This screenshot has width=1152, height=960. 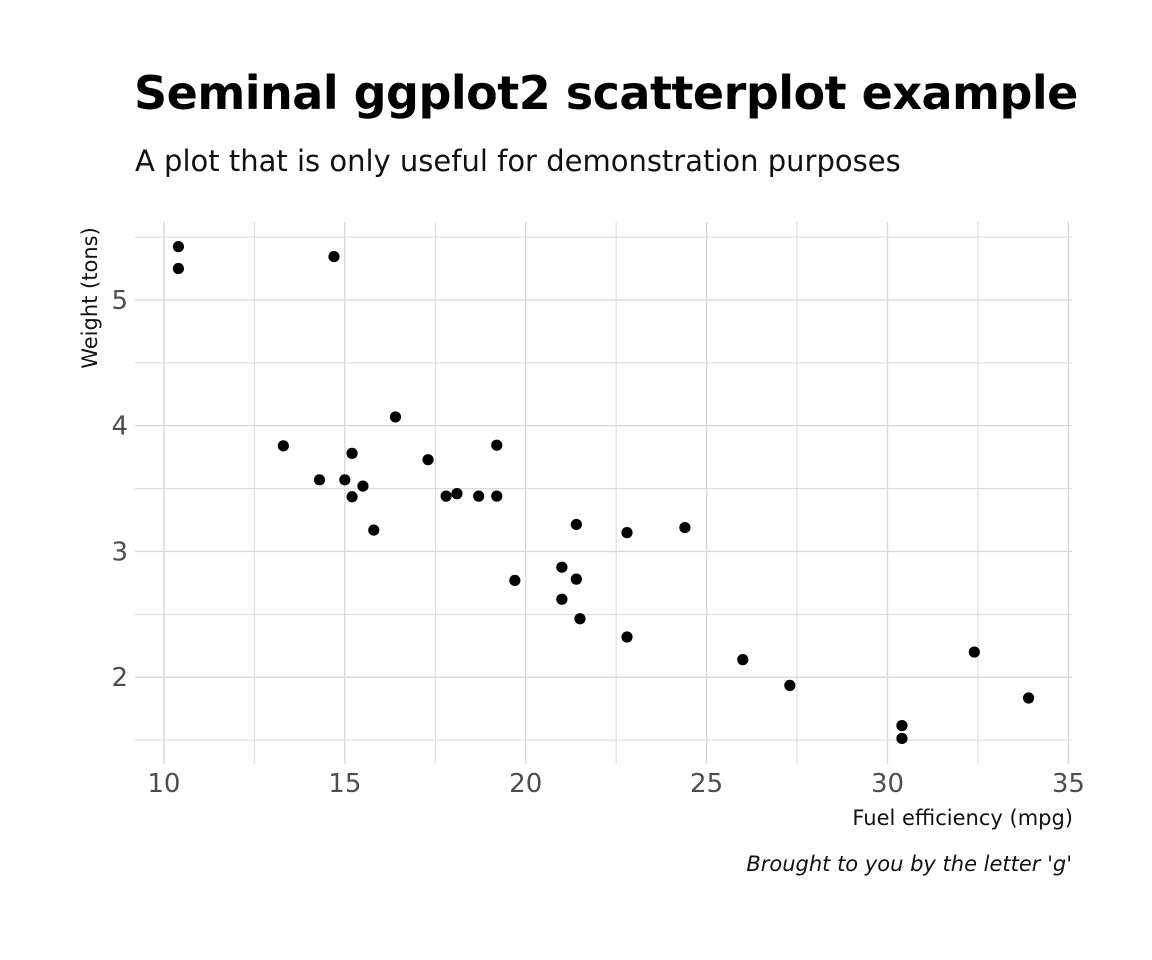 What do you see at coordinates (163, 784) in the screenshot?
I see `x-tick-label: 10` at bounding box center [163, 784].